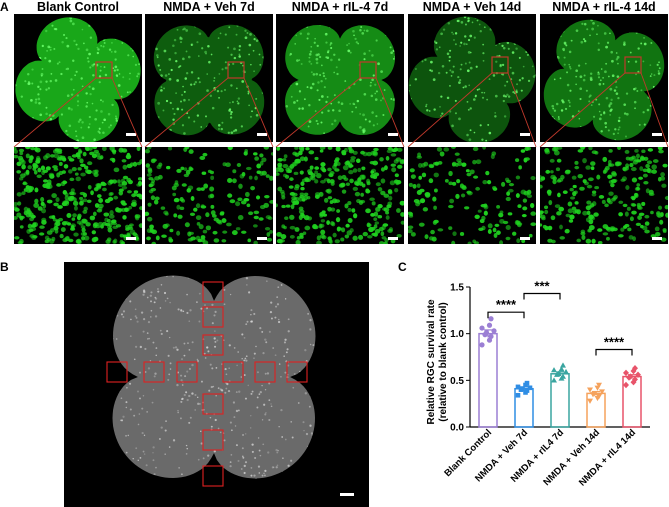 Image resolution: width=669 pixels, height=507 pixels. Describe the element at coordinates (488, 380) in the screenshot. I see `bar` at that location.